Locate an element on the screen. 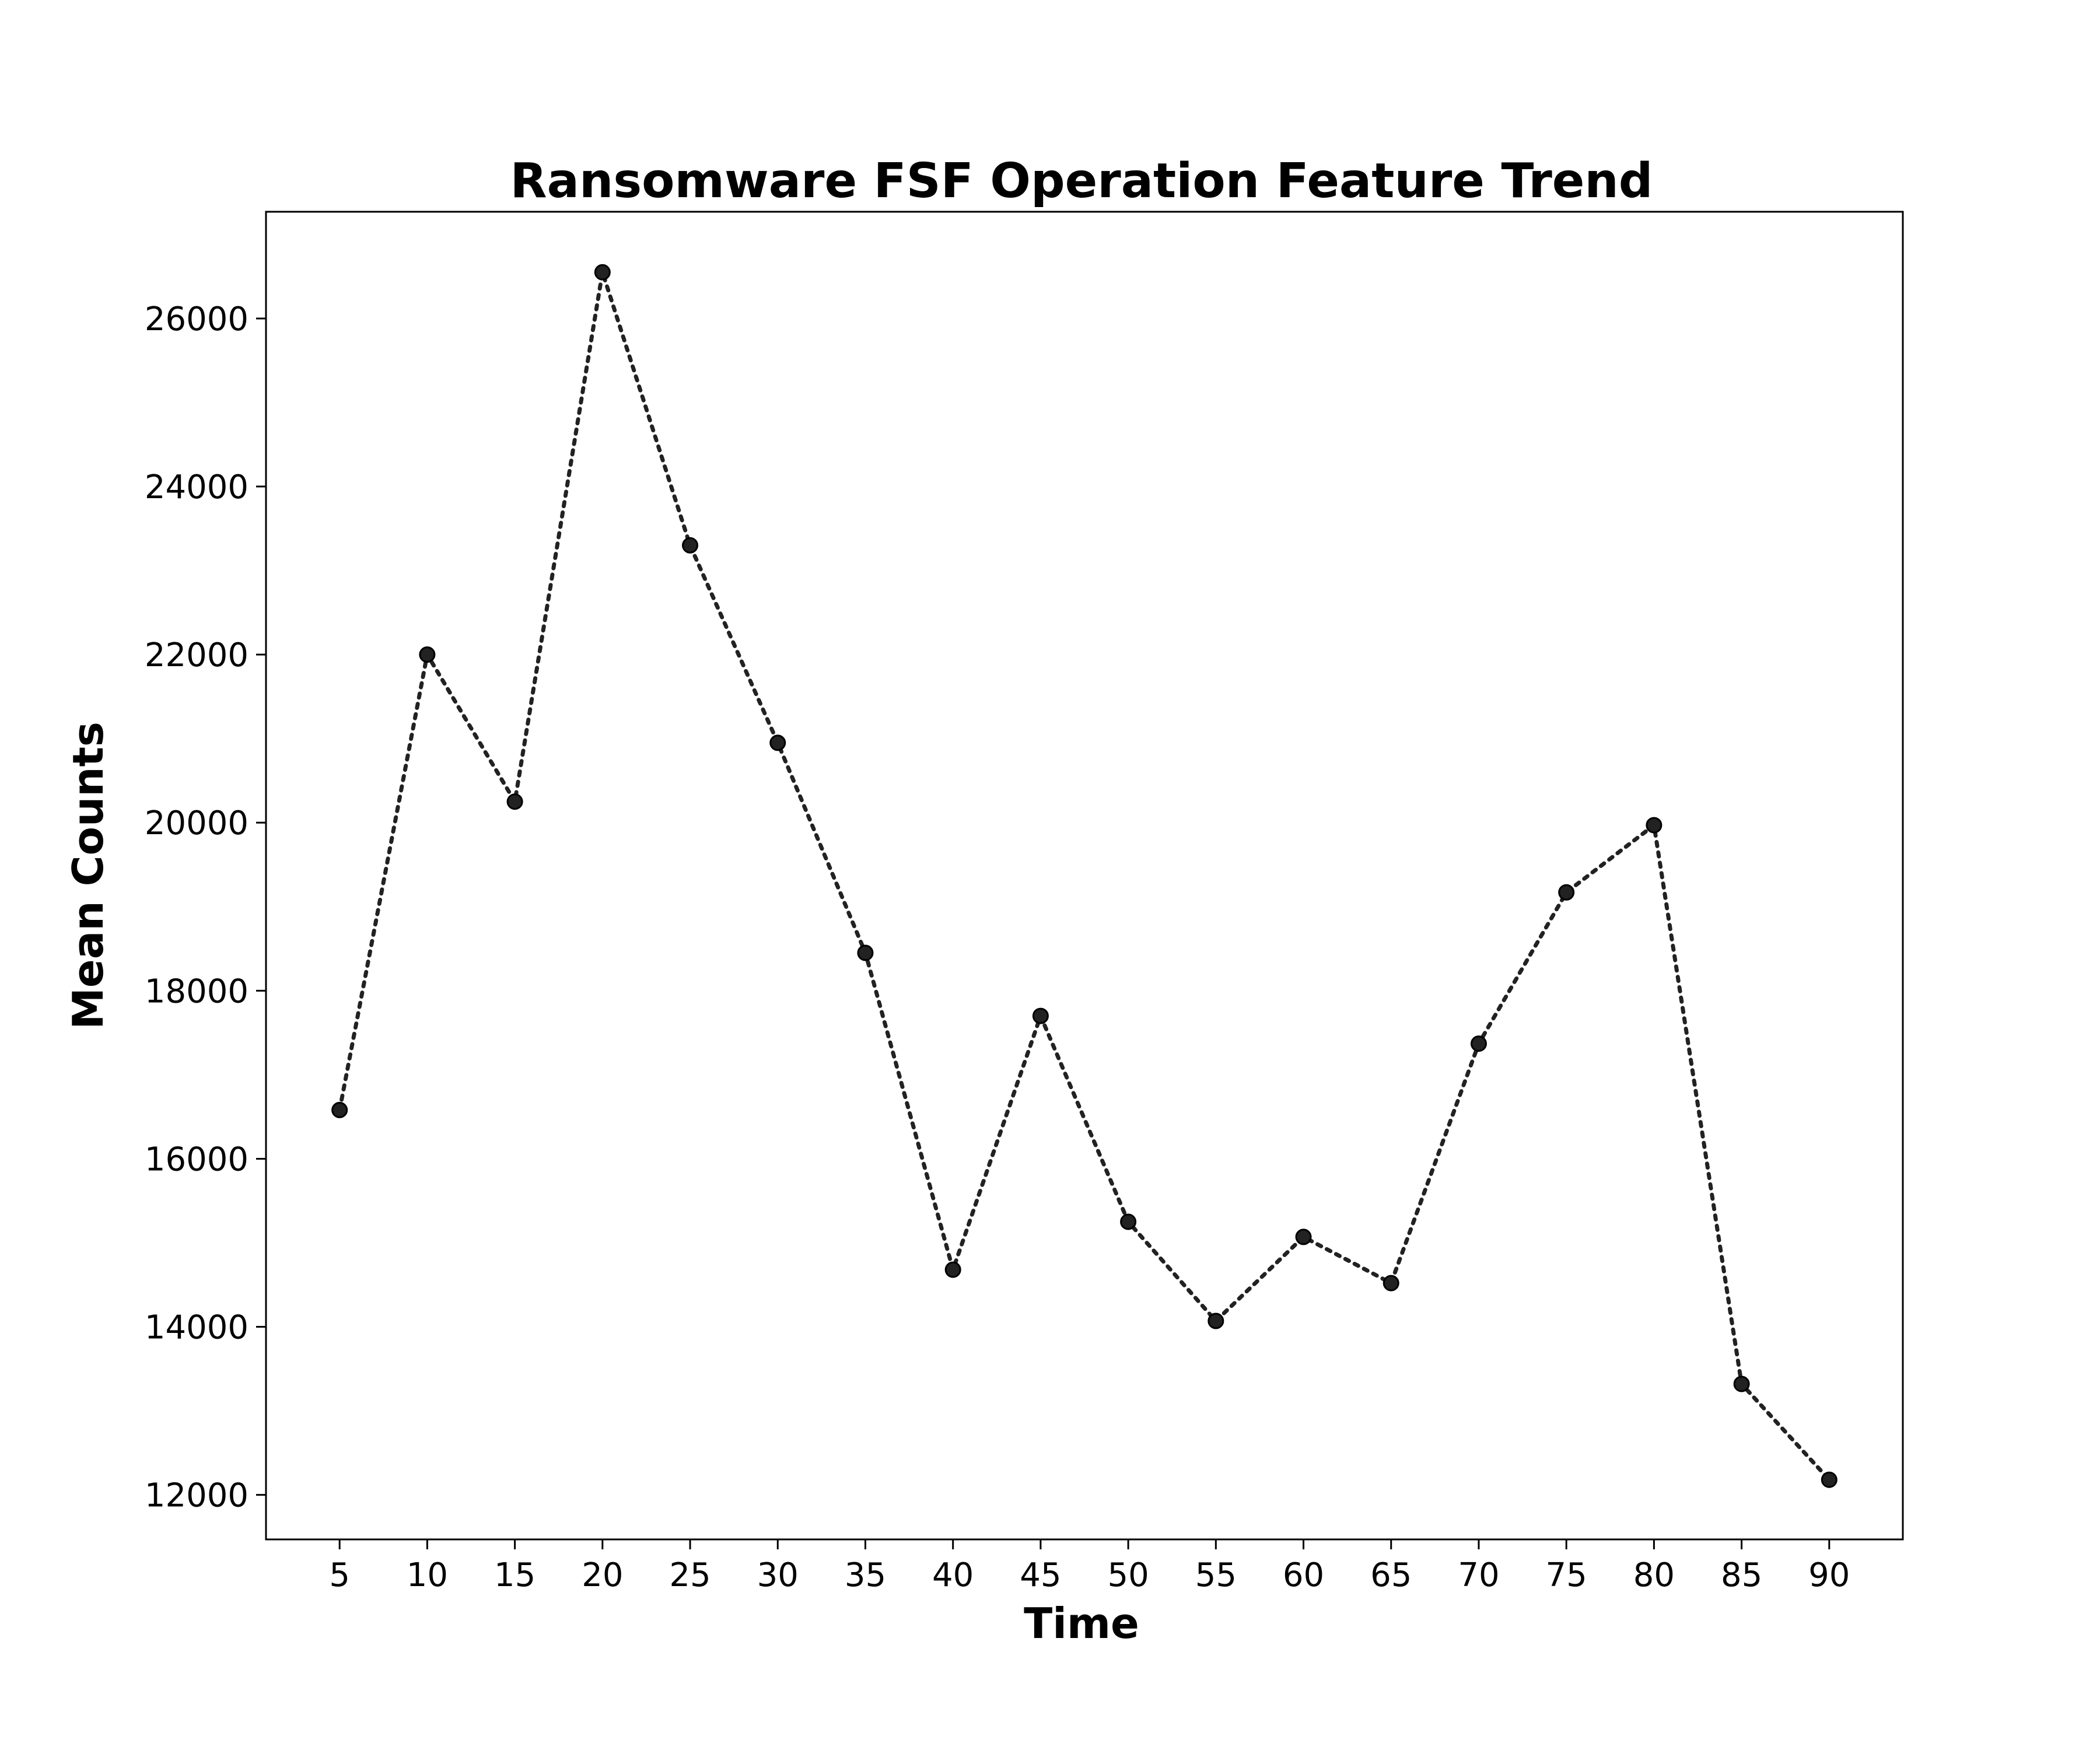 The width and height of the screenshot is (2100, 1750). x-tick-label: 15 is located at coordinates (515, 1575).